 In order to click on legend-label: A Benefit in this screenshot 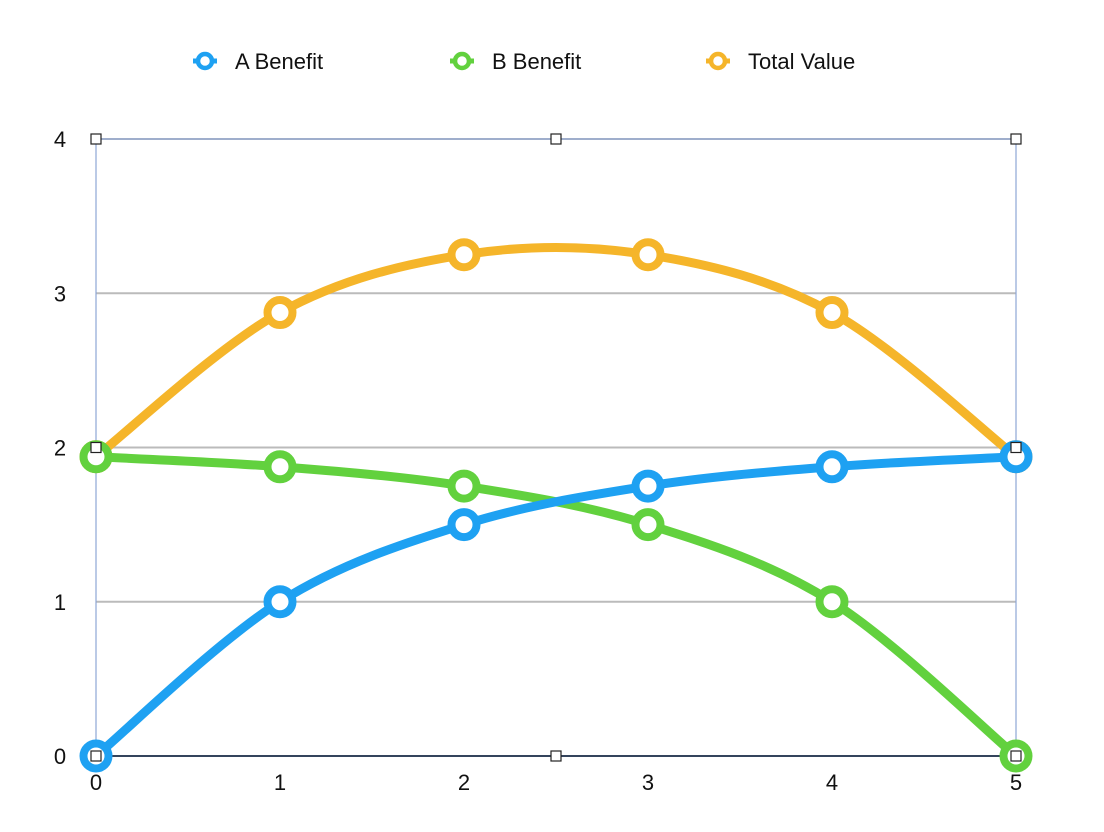, I will do `click(279, 61)`.